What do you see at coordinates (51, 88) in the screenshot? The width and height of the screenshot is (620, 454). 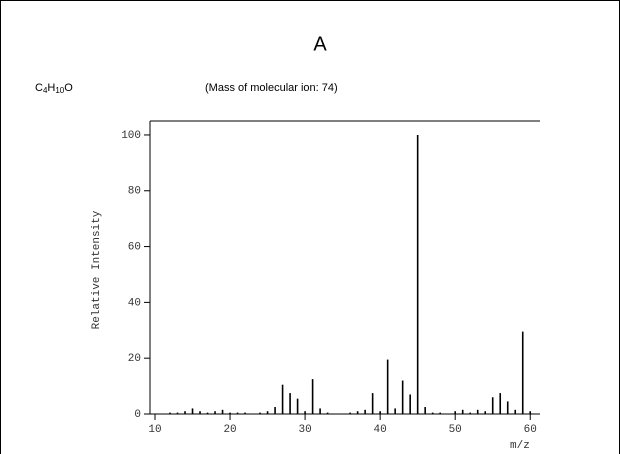 I see `formula-part: H` at bounding box center [51, 88].